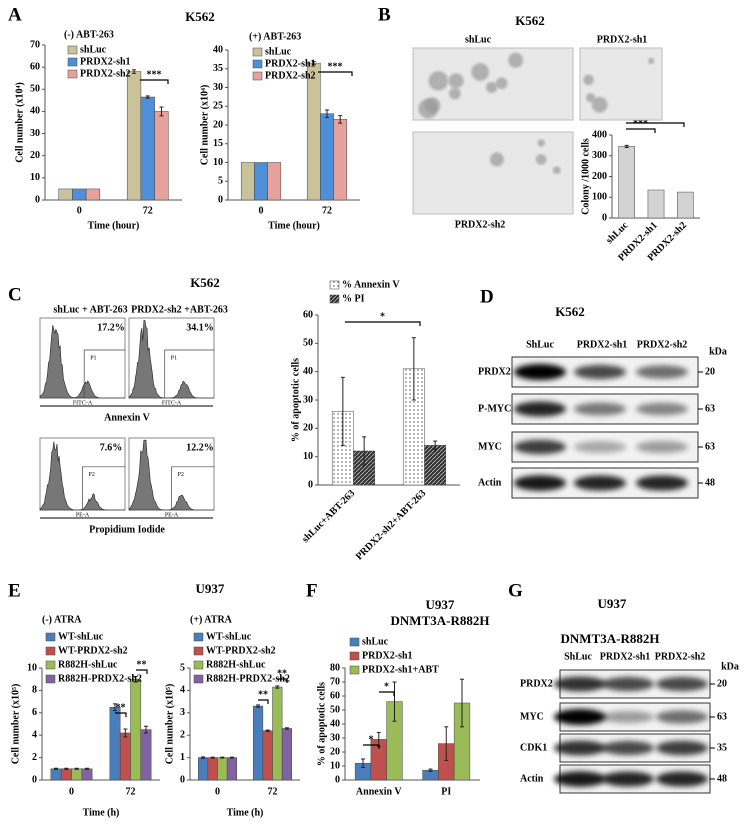 The image size is (745, 828). Describe the element at coordinates (722, 747) in the screenshot. I see `kda-label: 35` at that location.